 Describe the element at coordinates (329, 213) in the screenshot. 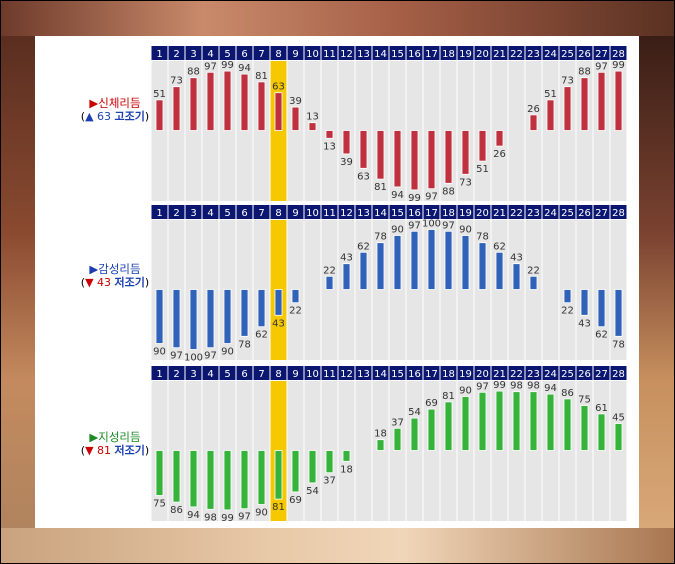

I see `day-number: 11` at that location.